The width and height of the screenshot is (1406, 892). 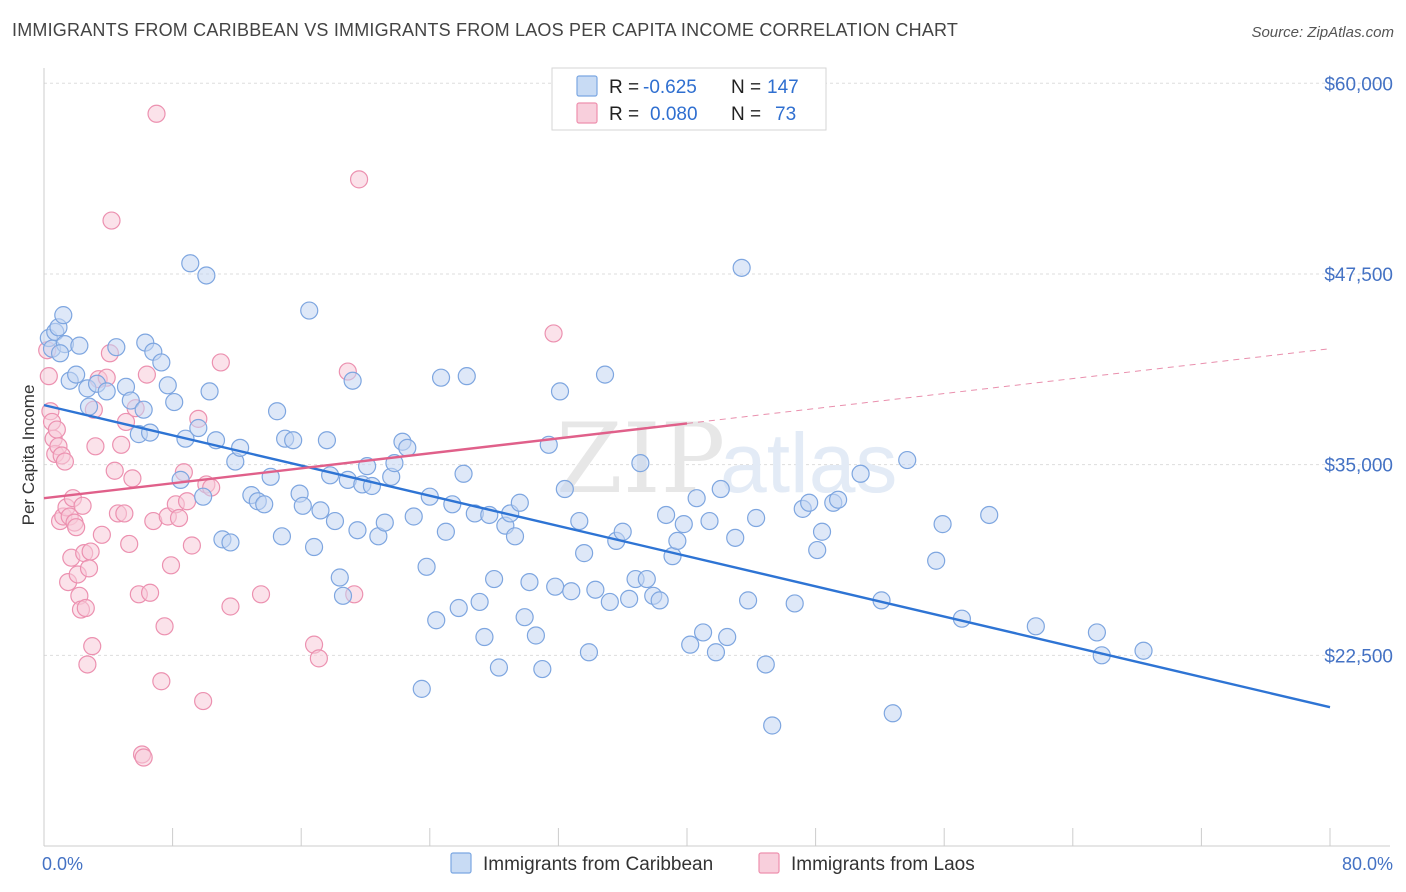 I want to click on y-tick-label: $35,000, so click(x=1358, y=466).